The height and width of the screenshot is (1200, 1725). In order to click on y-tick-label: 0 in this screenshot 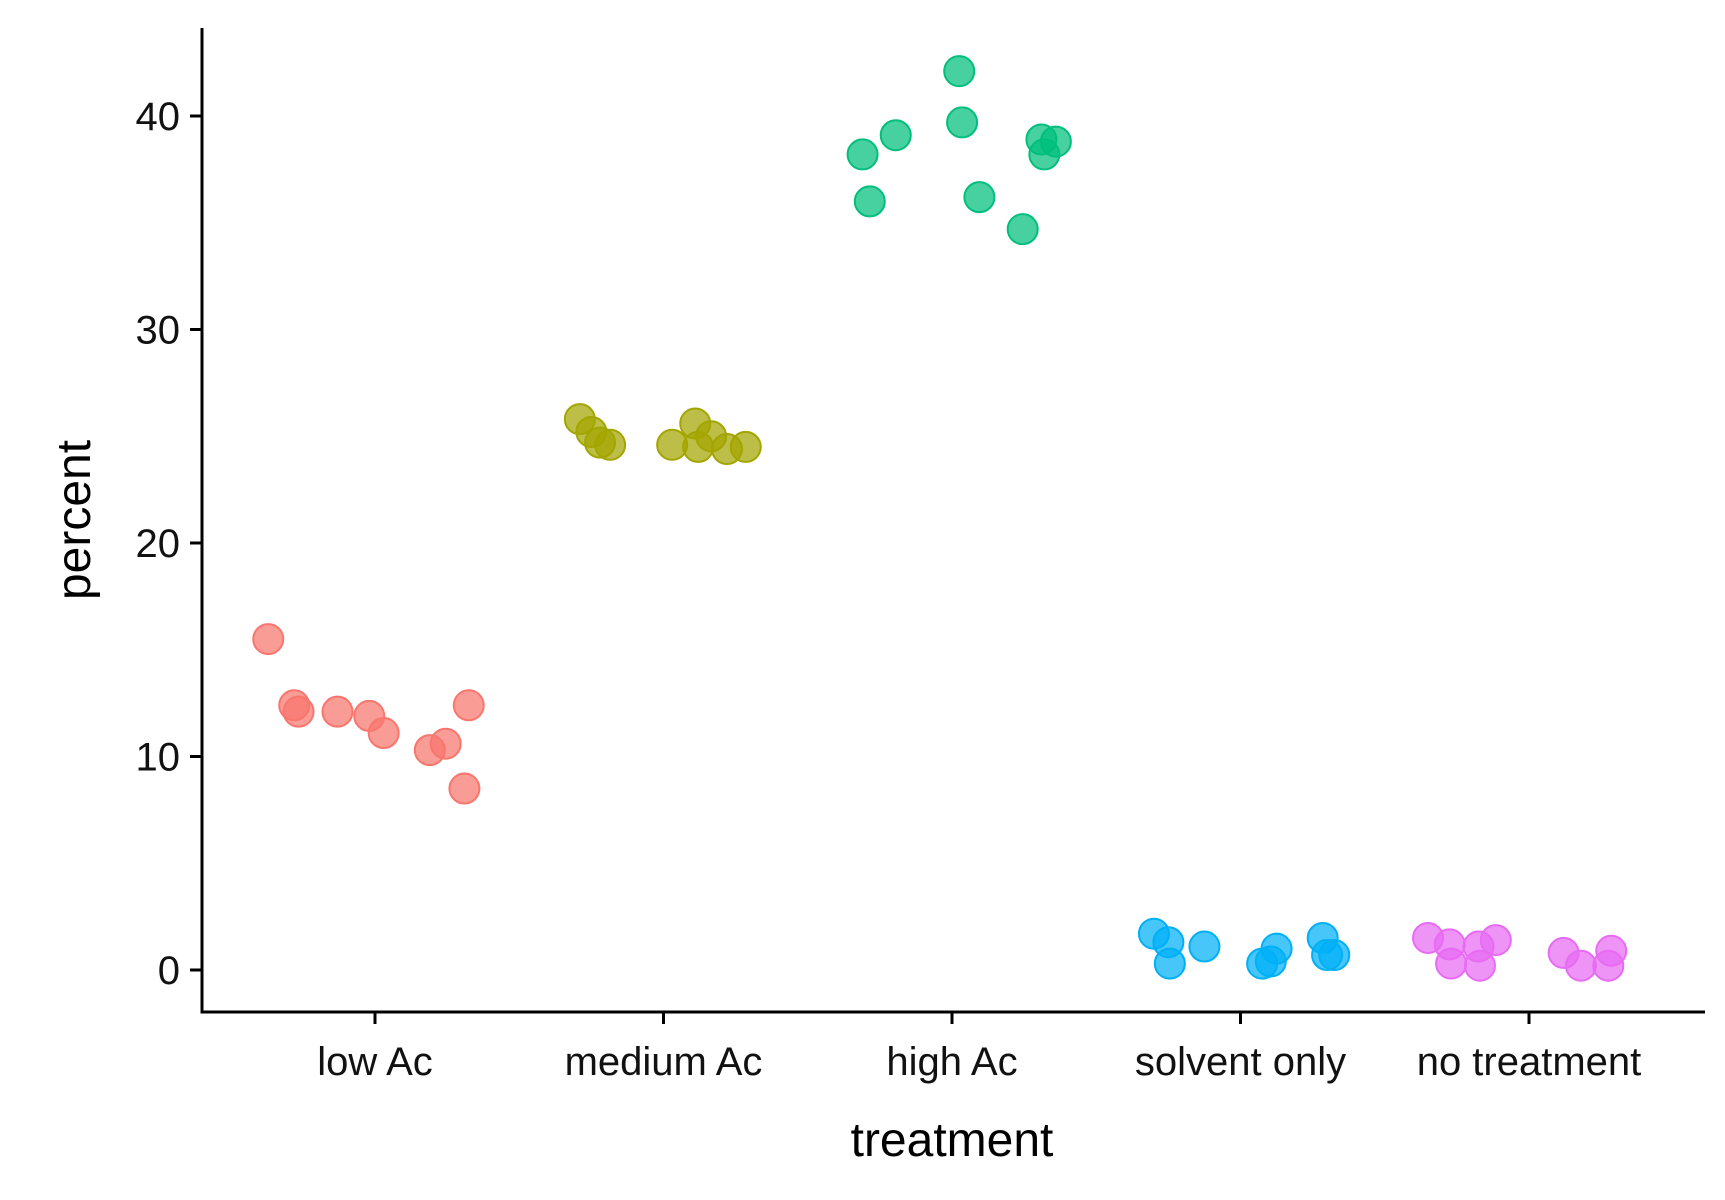, I will do `click(169, 971)`.